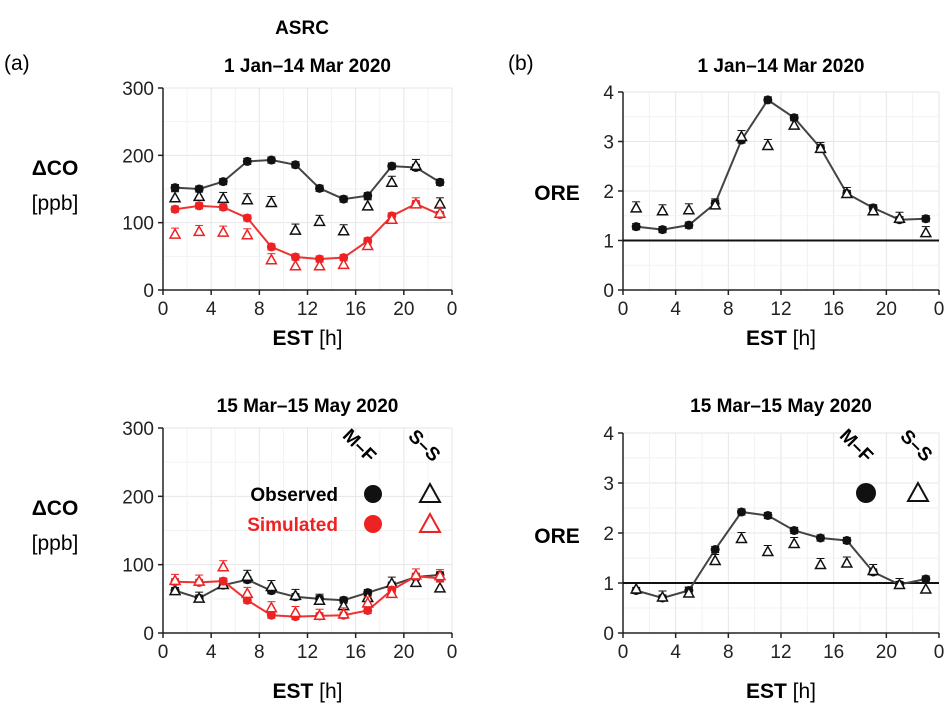 This screenshot has height=709, width=951. Describe the element at coordinates (307, 66) in the screenshot. I see `chart-title: 1 Jan–14 Mar 2020` at that location.